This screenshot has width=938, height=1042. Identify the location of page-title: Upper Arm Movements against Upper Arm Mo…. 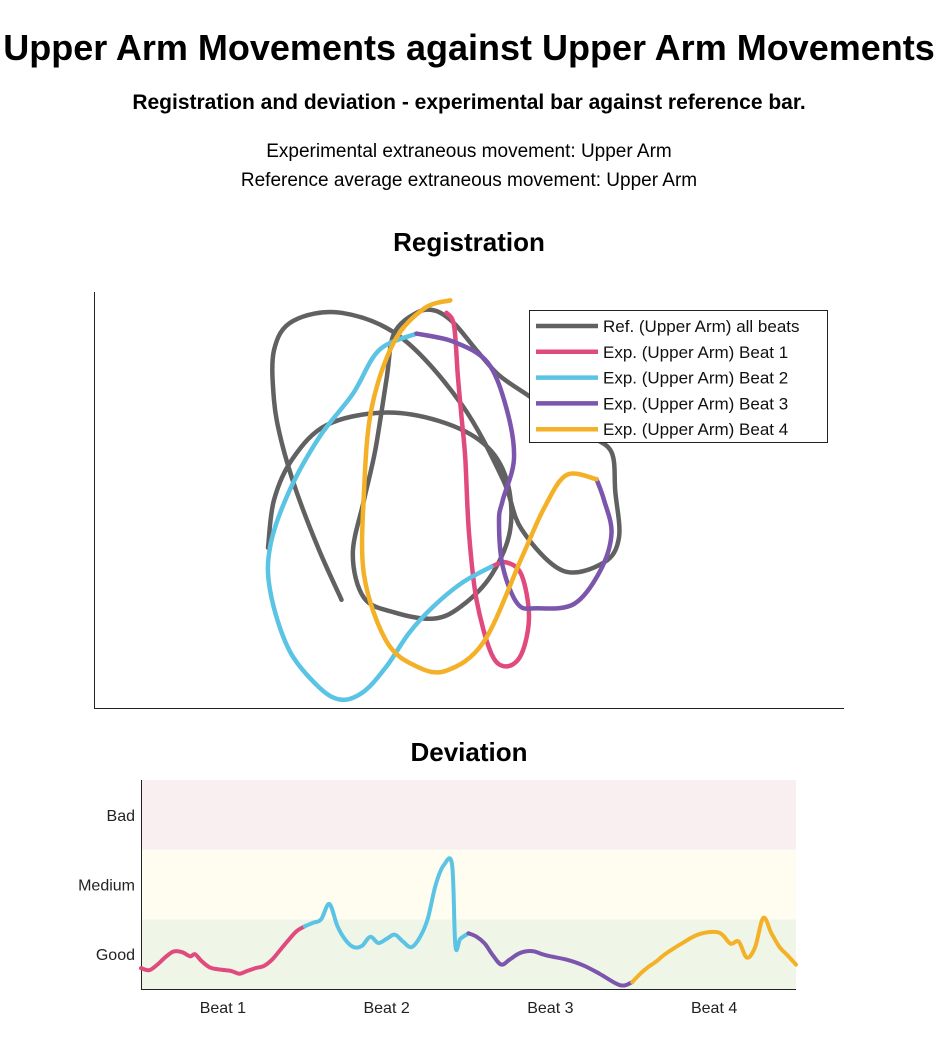
(469, 47).